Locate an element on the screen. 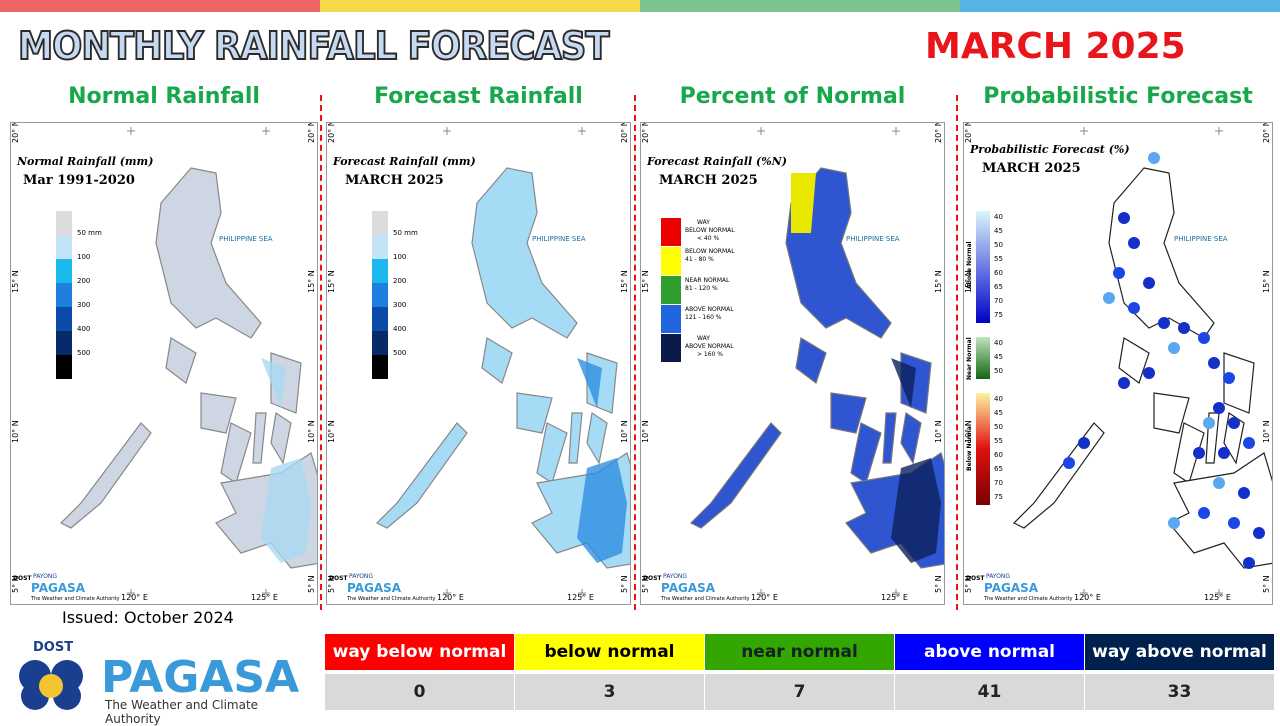 This screenshot has width=1280, height=726. strip is located at coordinates (160, 6).